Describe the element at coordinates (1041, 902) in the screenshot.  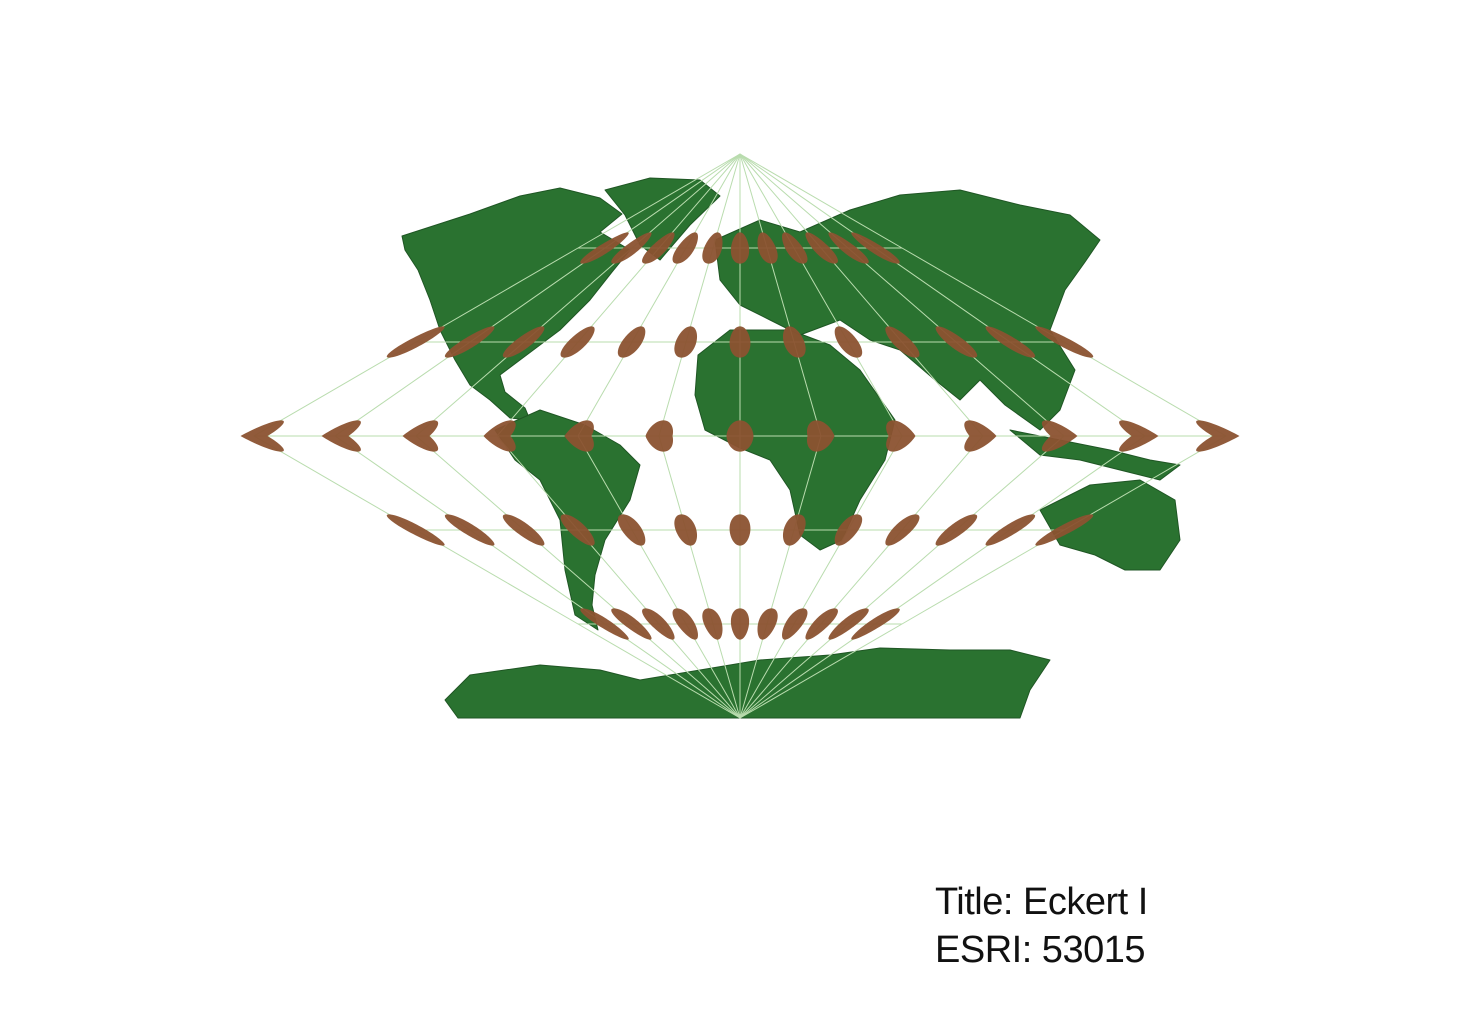
I see `projection-title: Title: Eckert I` at that location.